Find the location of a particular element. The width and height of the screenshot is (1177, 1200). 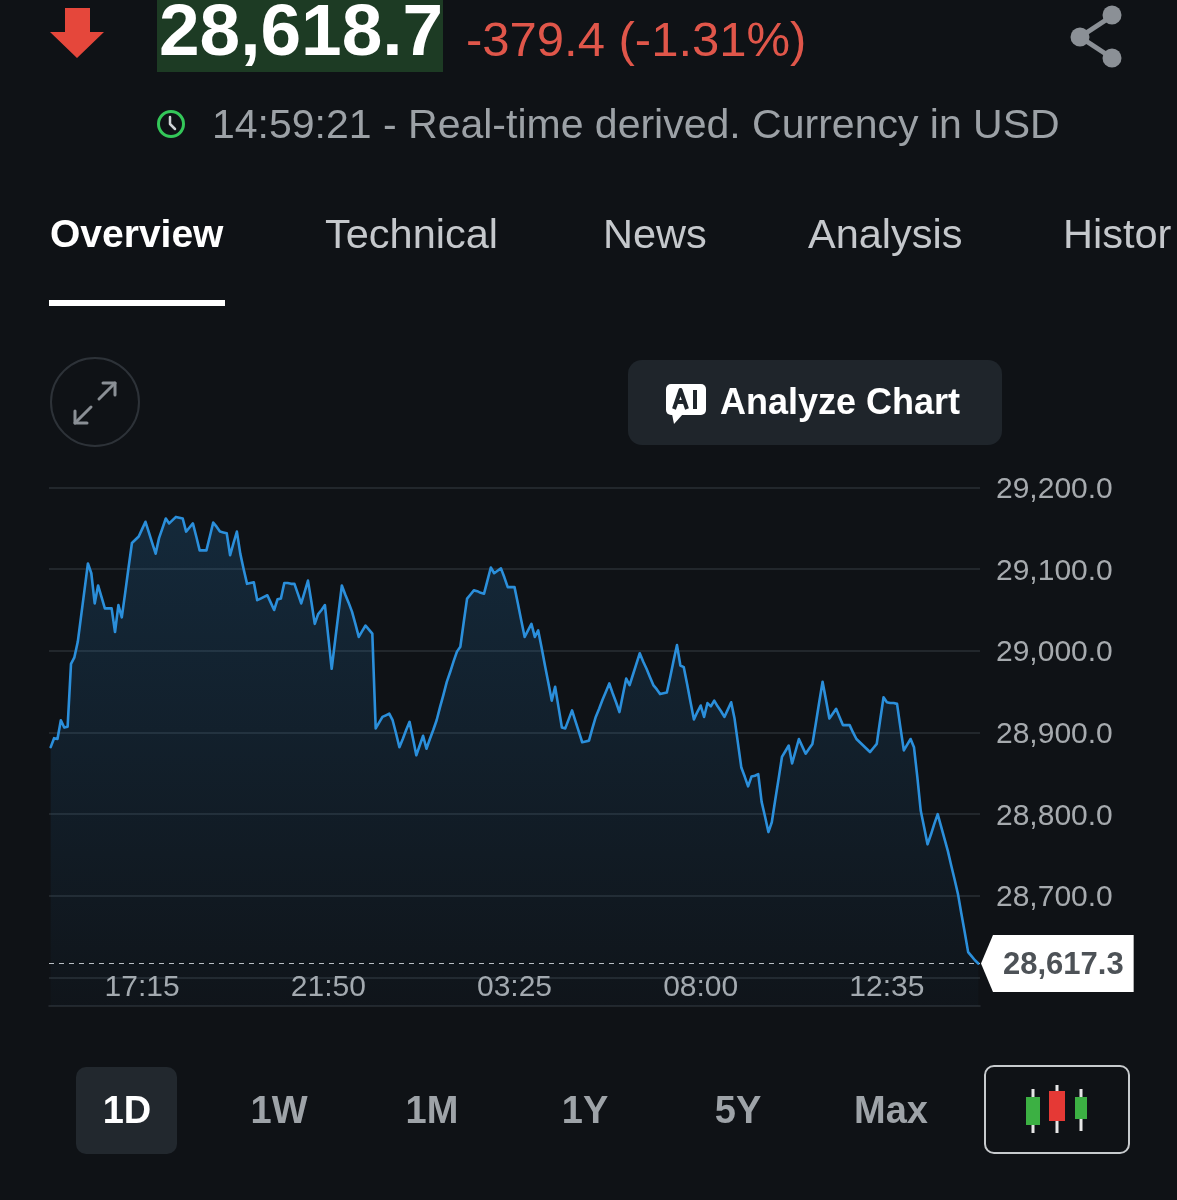

x-tick-label: 21:50 is located at coordinates (328, 985).